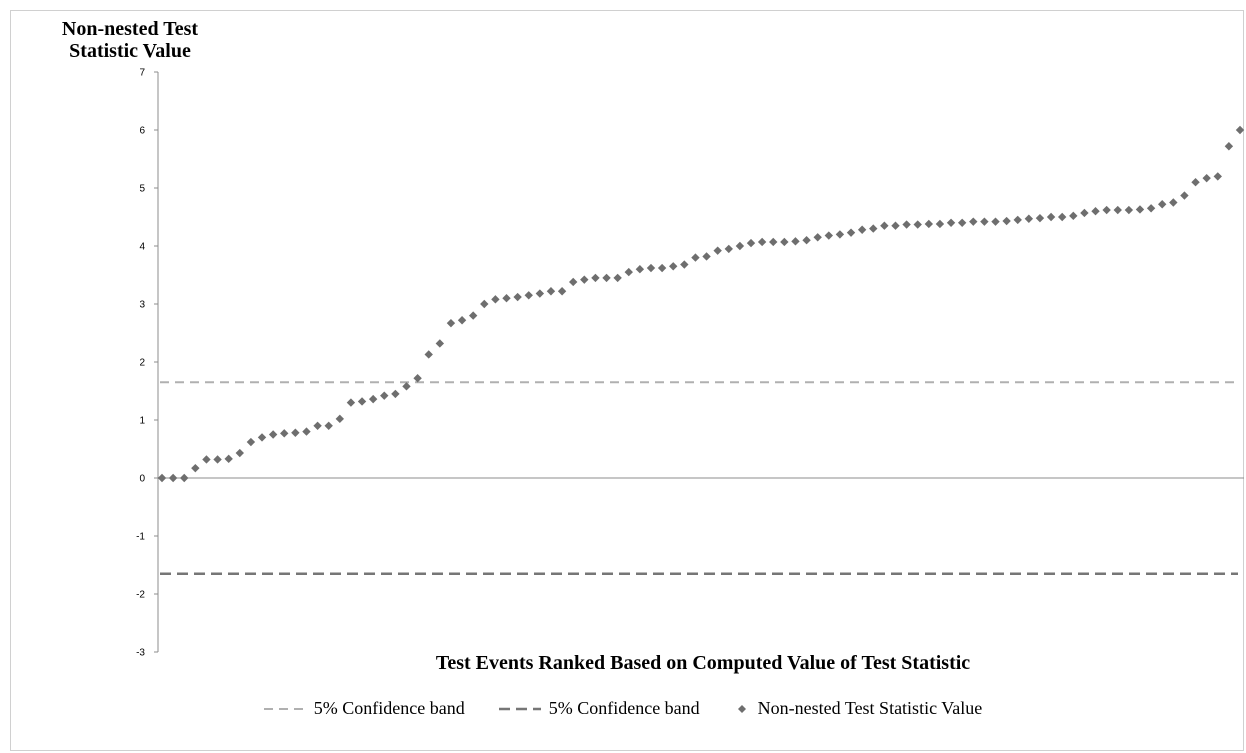 The width and height of the screenshot is (1246, 753). What do you see at coordinates (140, 537) in the screenshot?
I see `y-tick-label: -1` at bounding box center [140, 537].